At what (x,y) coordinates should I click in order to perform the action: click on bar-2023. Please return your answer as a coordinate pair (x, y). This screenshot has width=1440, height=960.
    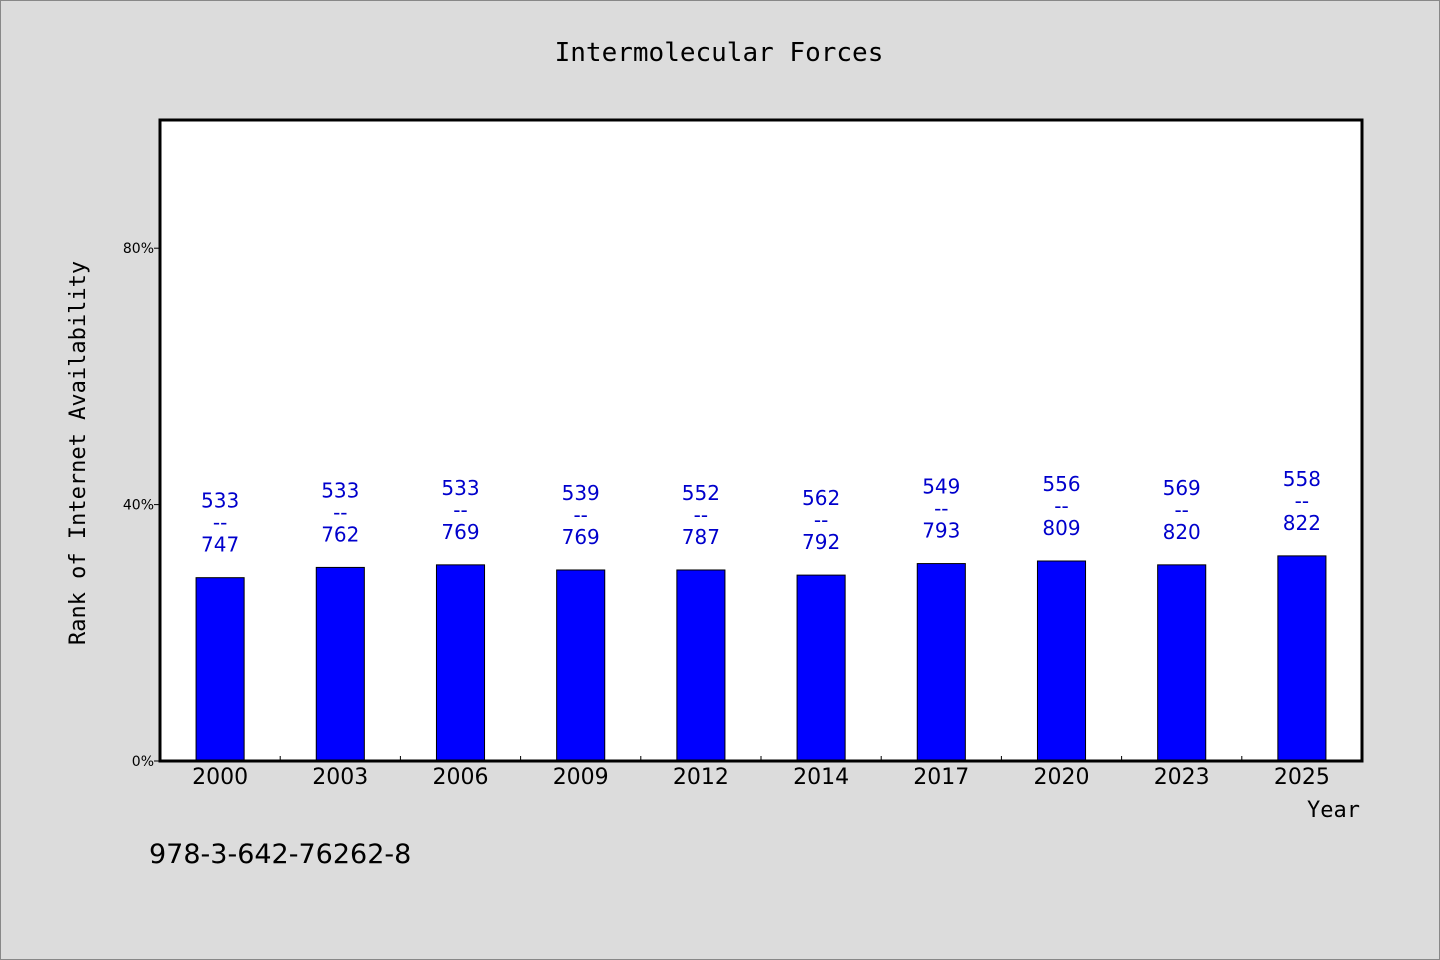
    Looking at the image, I should click on (1182, 663).